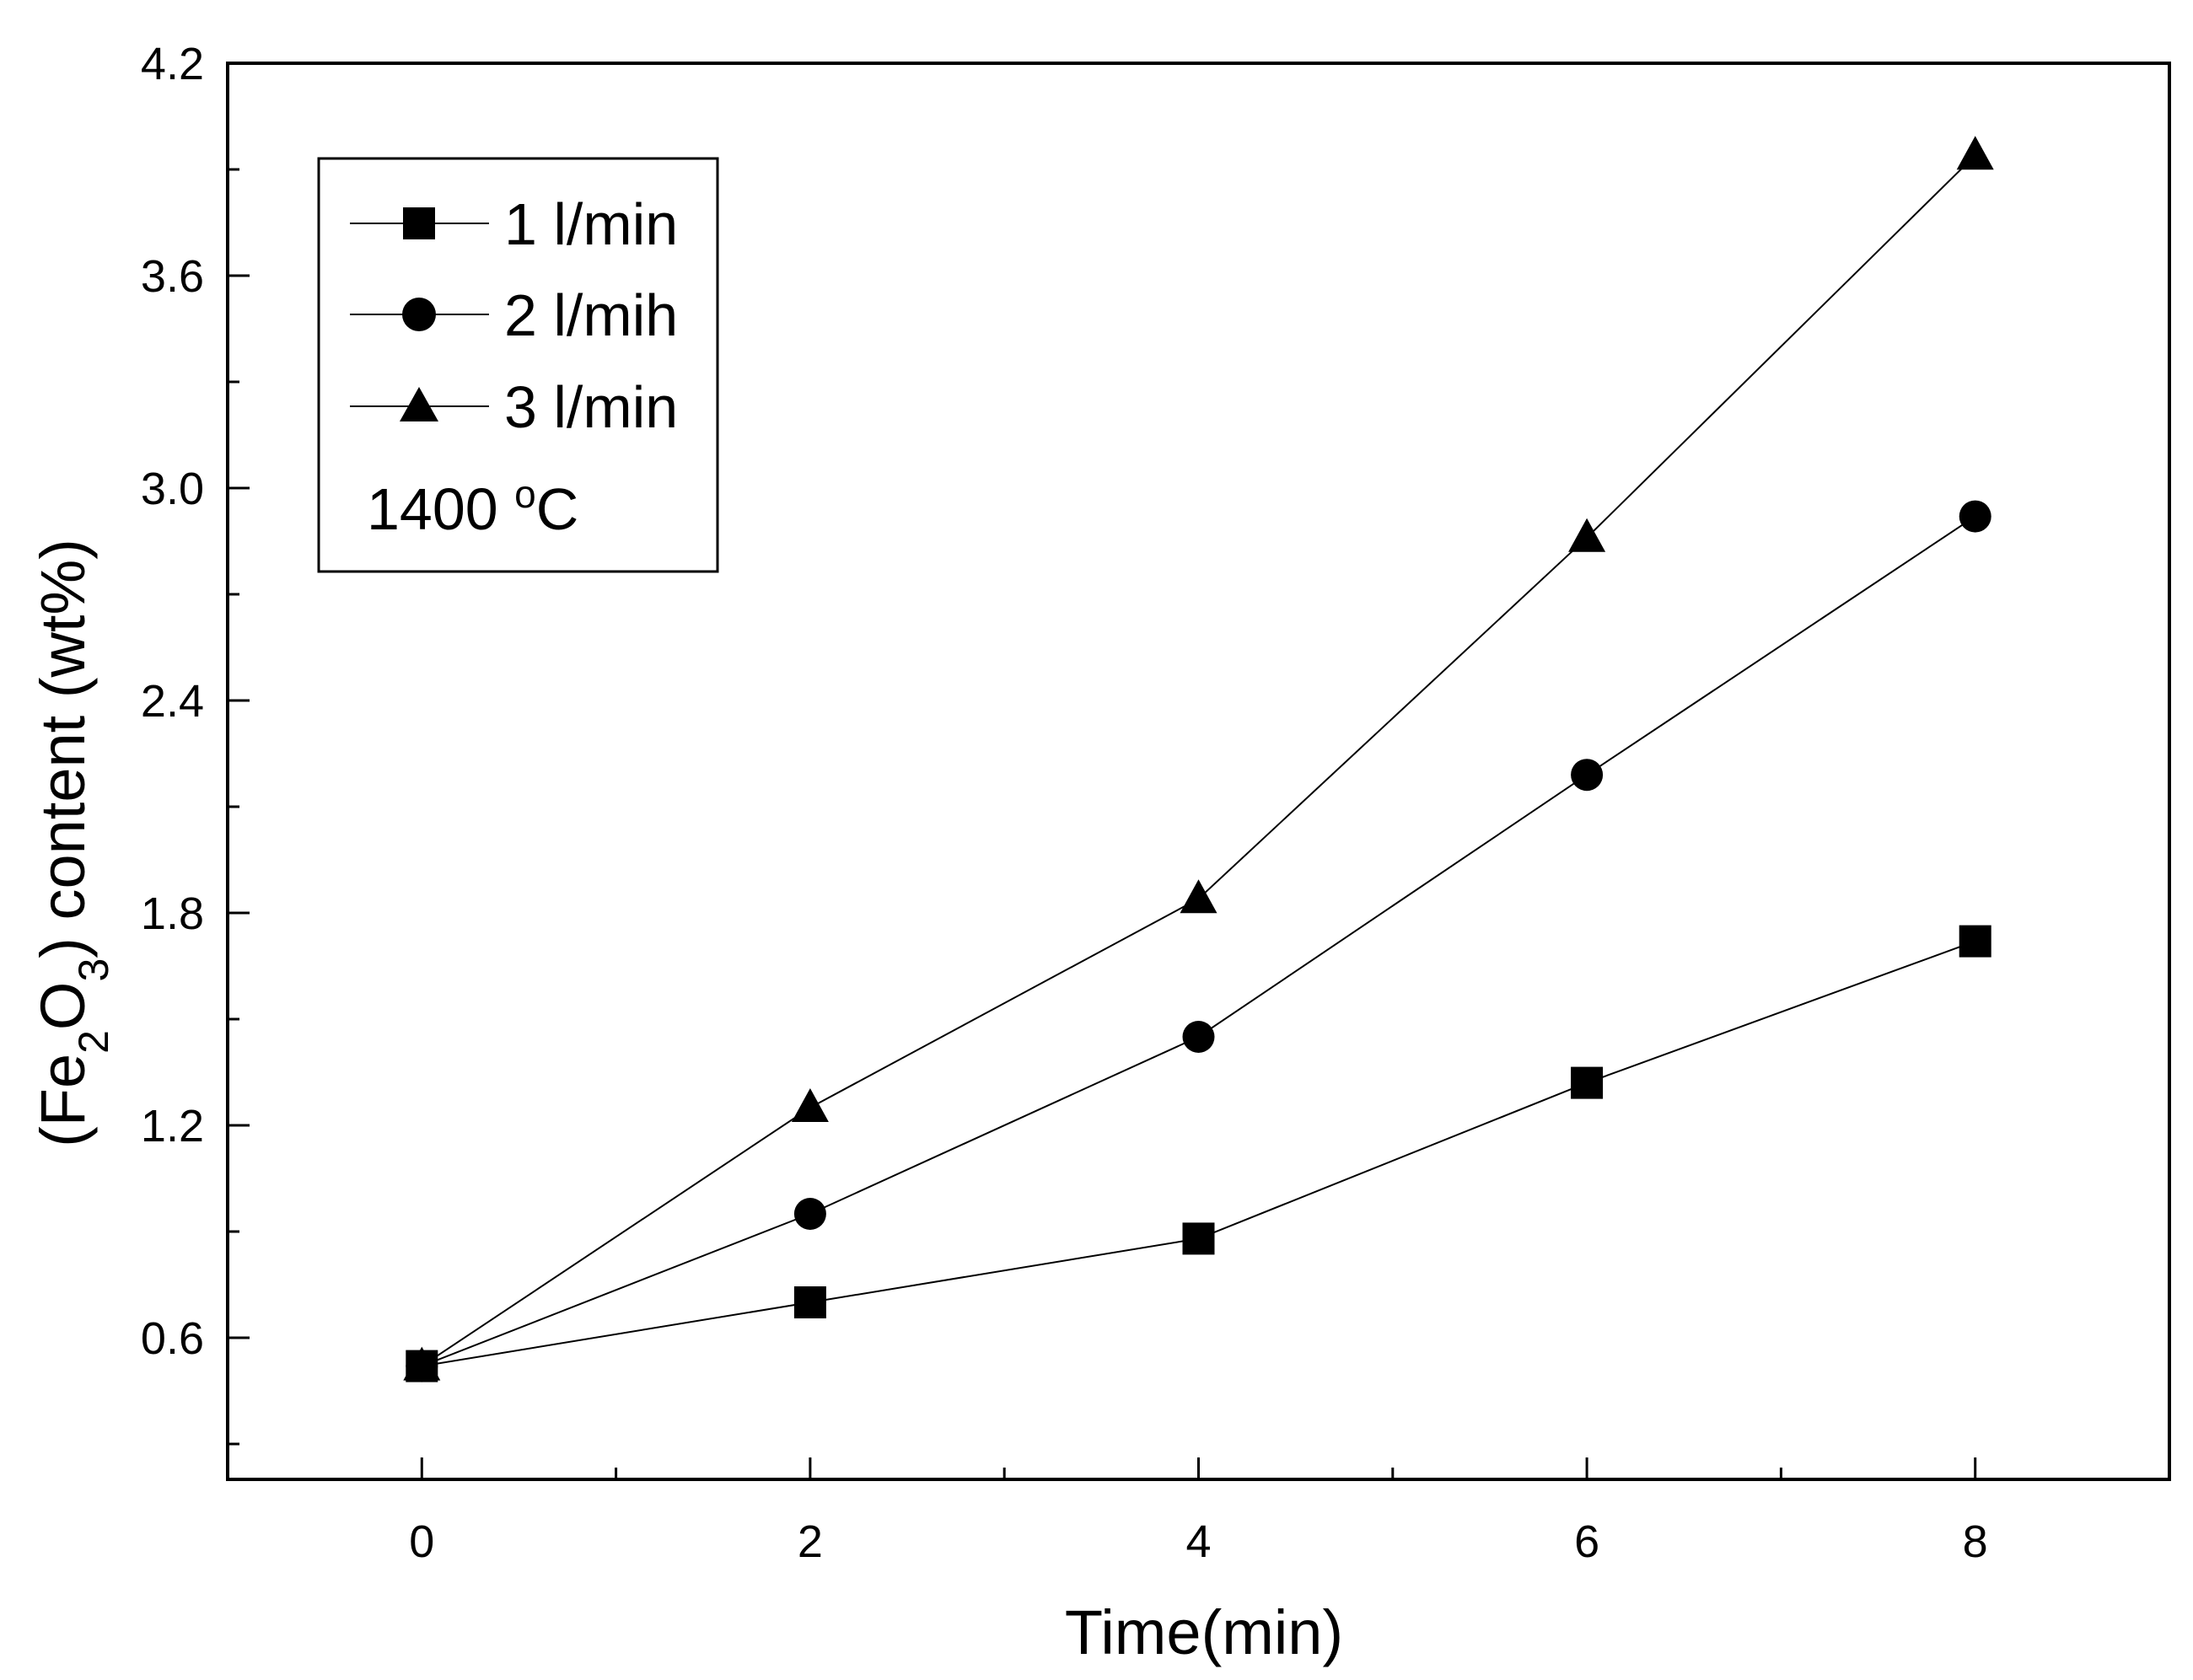 This screenshot has height=1680, width=2193. I want to click on y-tick-label: 1.2, so click(172, 1126).